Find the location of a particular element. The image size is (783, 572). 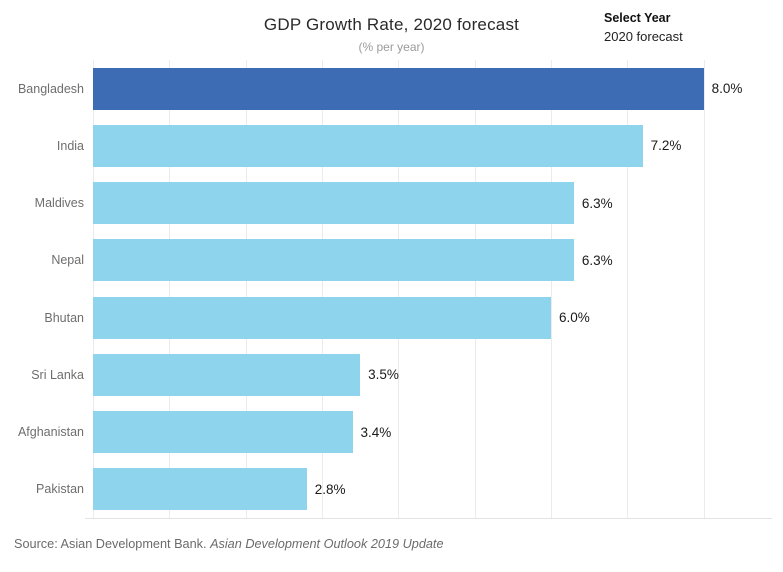

bar-value-label: 7.2% is located at coordinates (666, 146).